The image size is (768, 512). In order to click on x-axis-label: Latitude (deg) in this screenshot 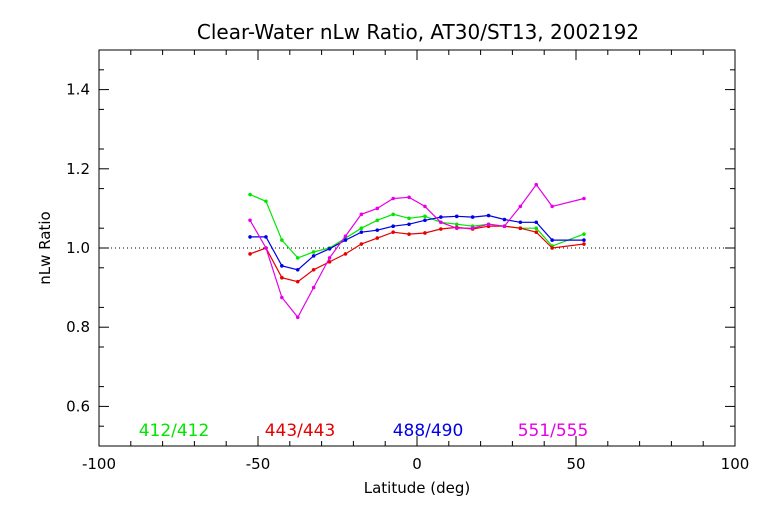, I will do `click(417, 488)`.